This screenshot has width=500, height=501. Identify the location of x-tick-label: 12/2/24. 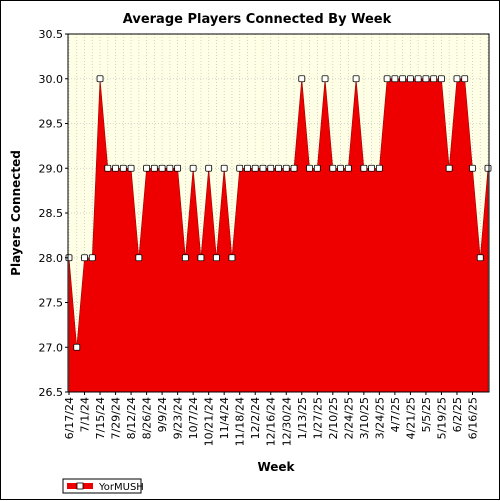
(255, 418).